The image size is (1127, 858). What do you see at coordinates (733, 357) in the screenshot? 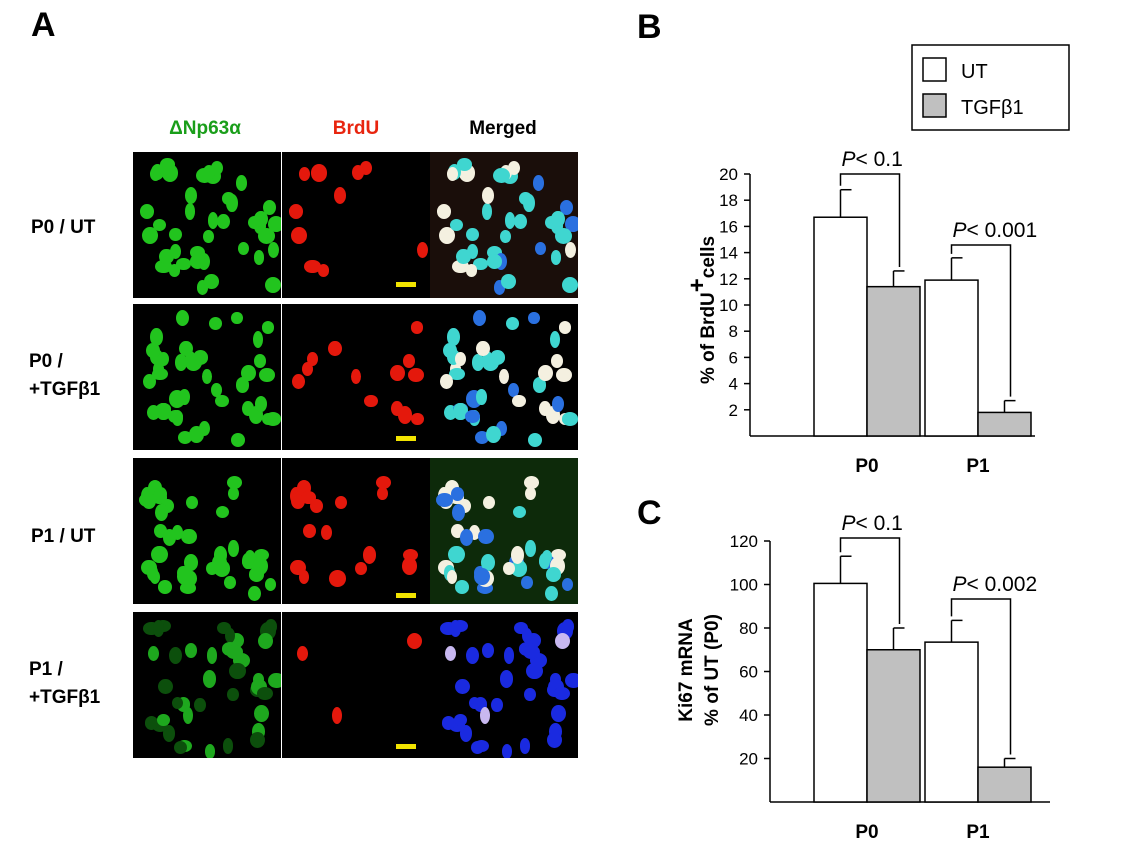
I see `y-tick-label: 6` at bounding box center [733, 357].